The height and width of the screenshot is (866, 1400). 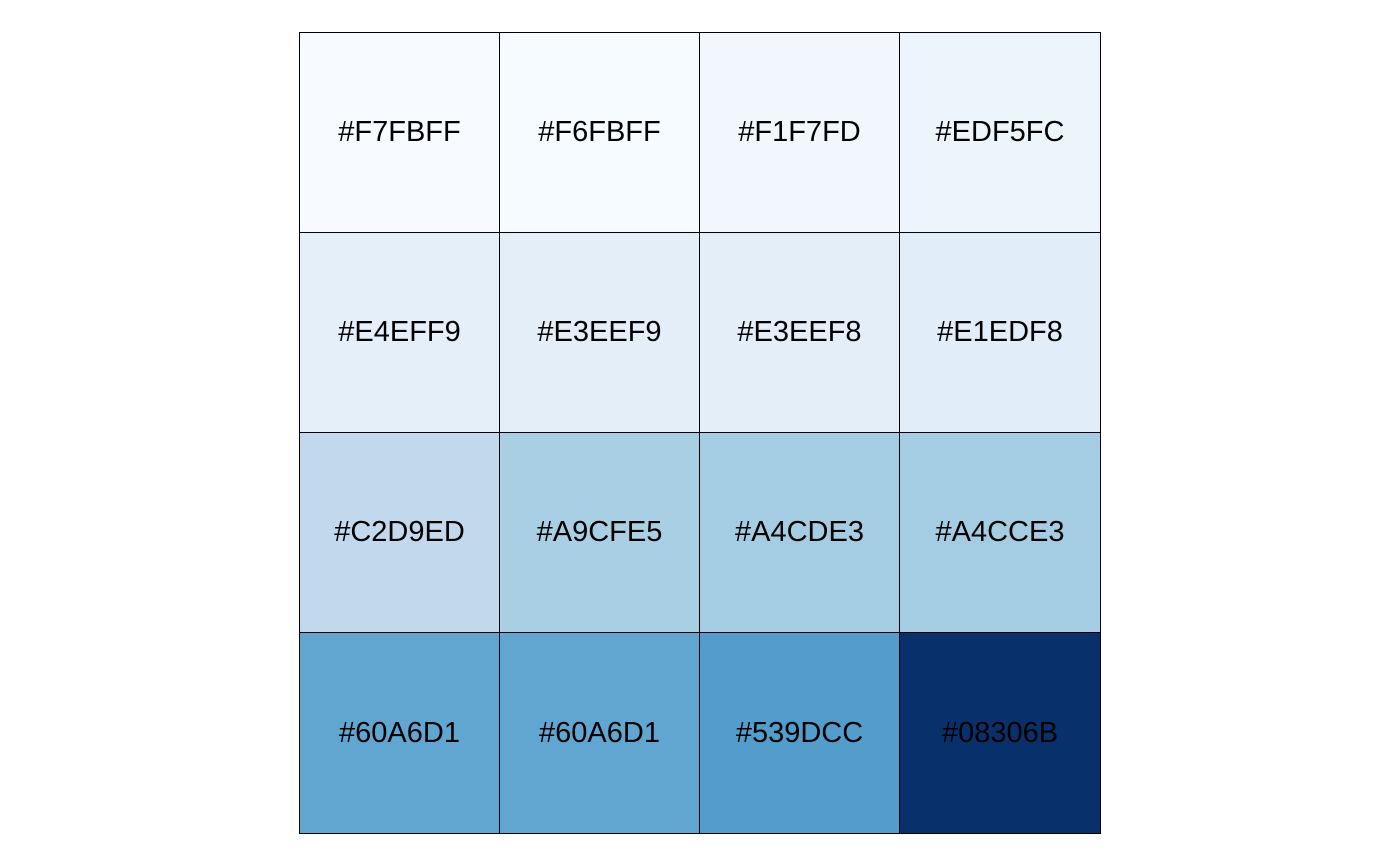 I want to click on color-swatch: #C2D9ED, so click(x=400, y=533).